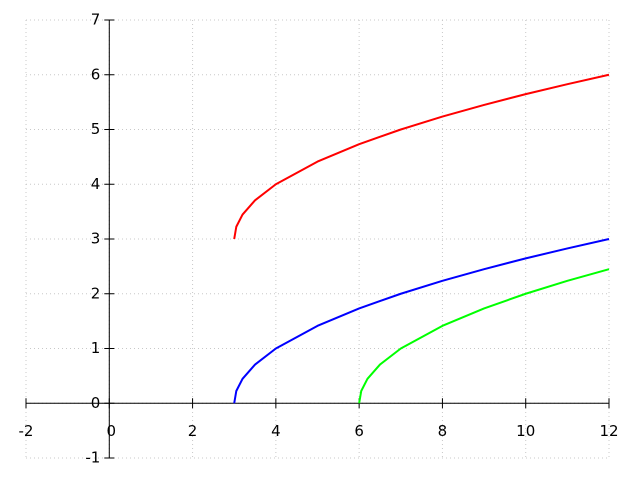  What do you see at coordinates (96, 129) in the screenshot?
I see `y-tick-label: 5` at bounding box center [96, 129].